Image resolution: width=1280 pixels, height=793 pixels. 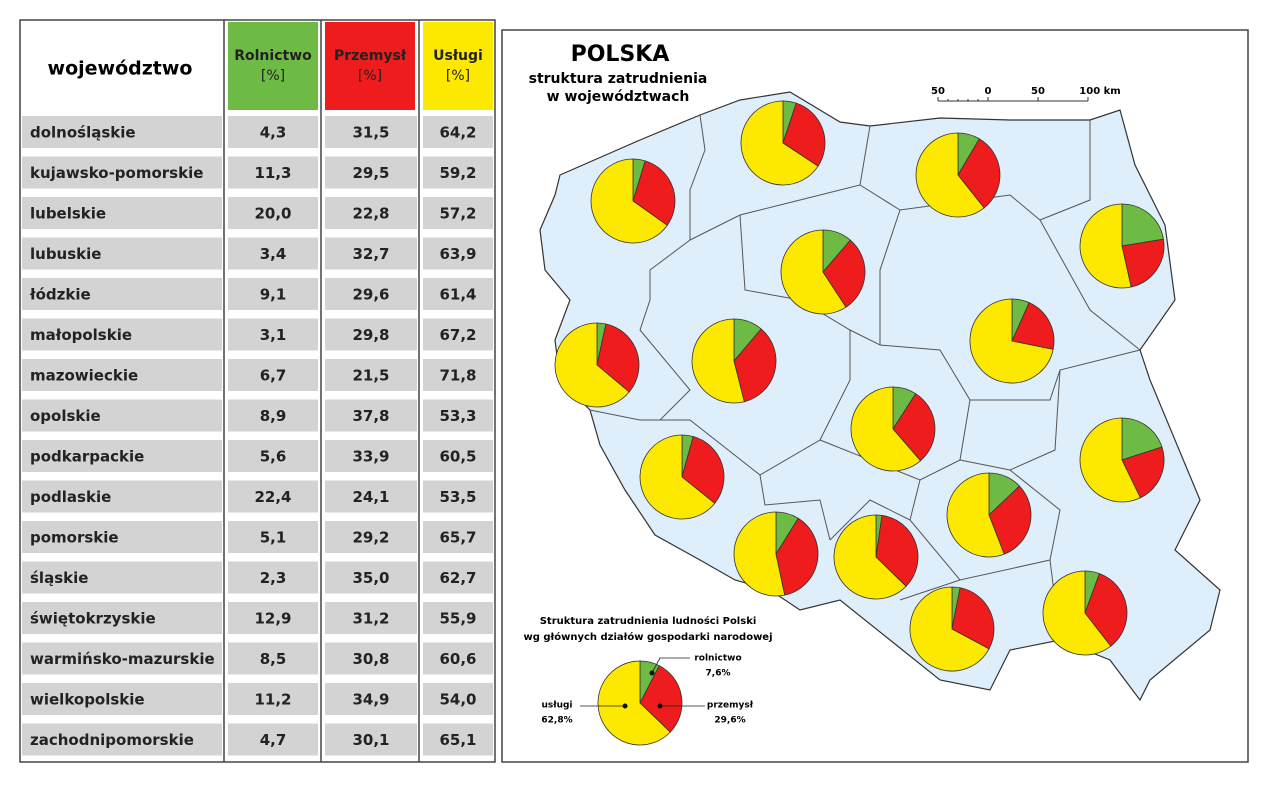 I want to click on cell-value: 55,9, so click(x=457, y=619).